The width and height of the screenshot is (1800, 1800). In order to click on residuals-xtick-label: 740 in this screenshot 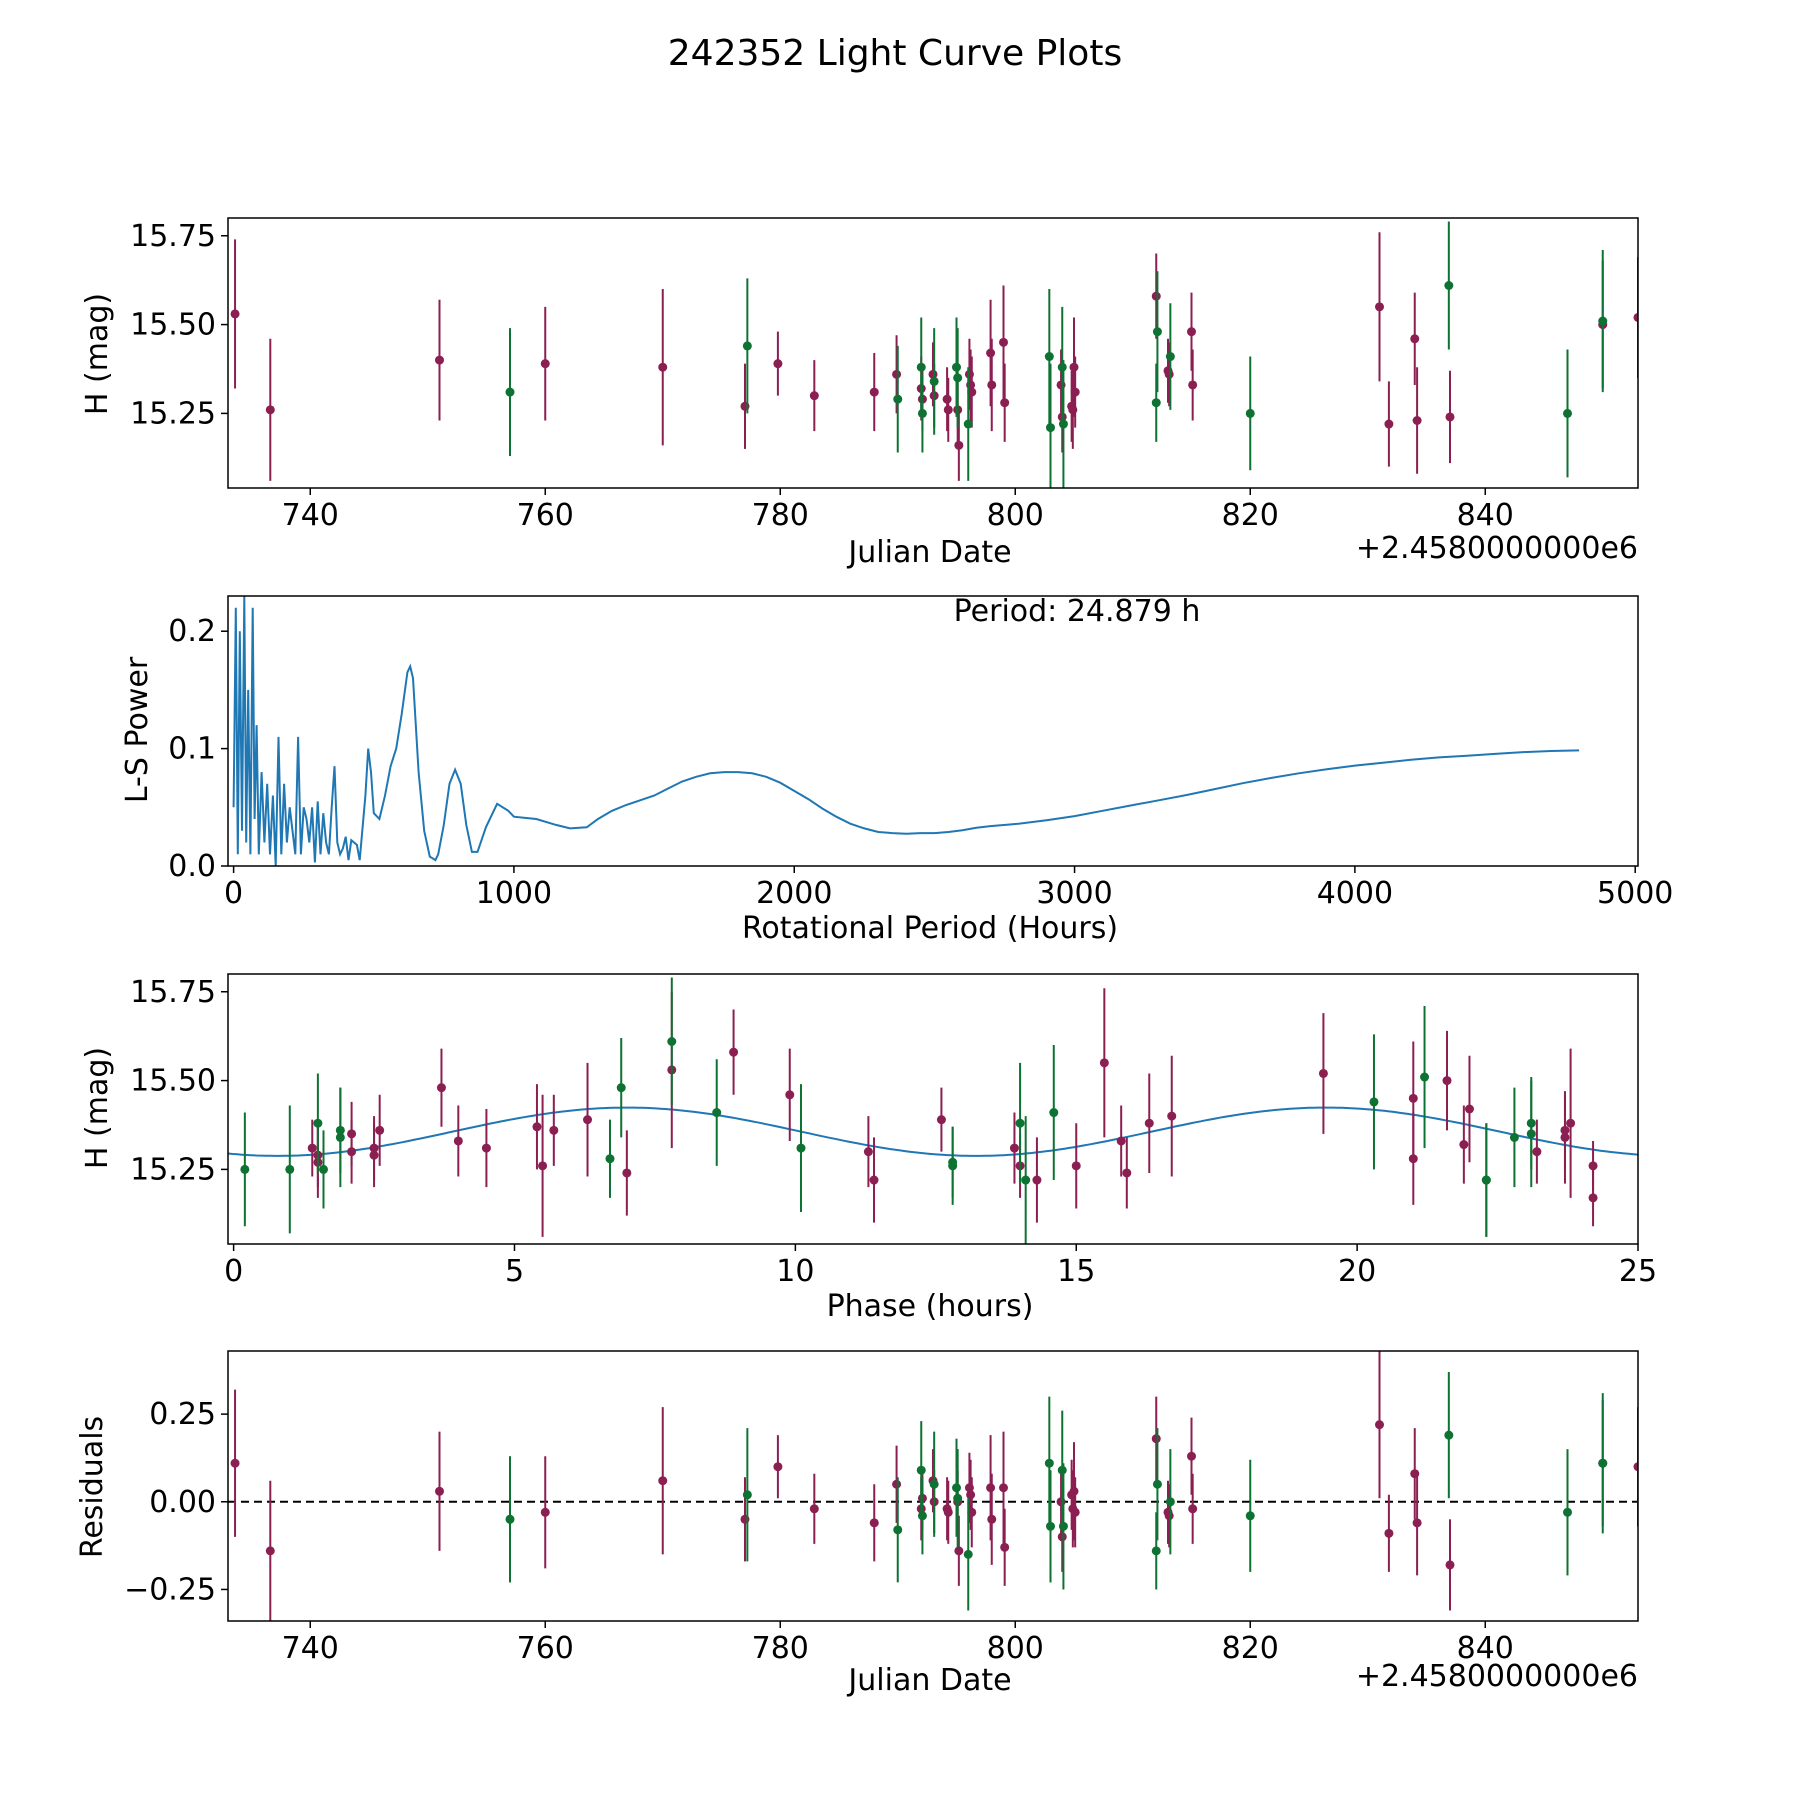, I will do `click(310, 1648)`.